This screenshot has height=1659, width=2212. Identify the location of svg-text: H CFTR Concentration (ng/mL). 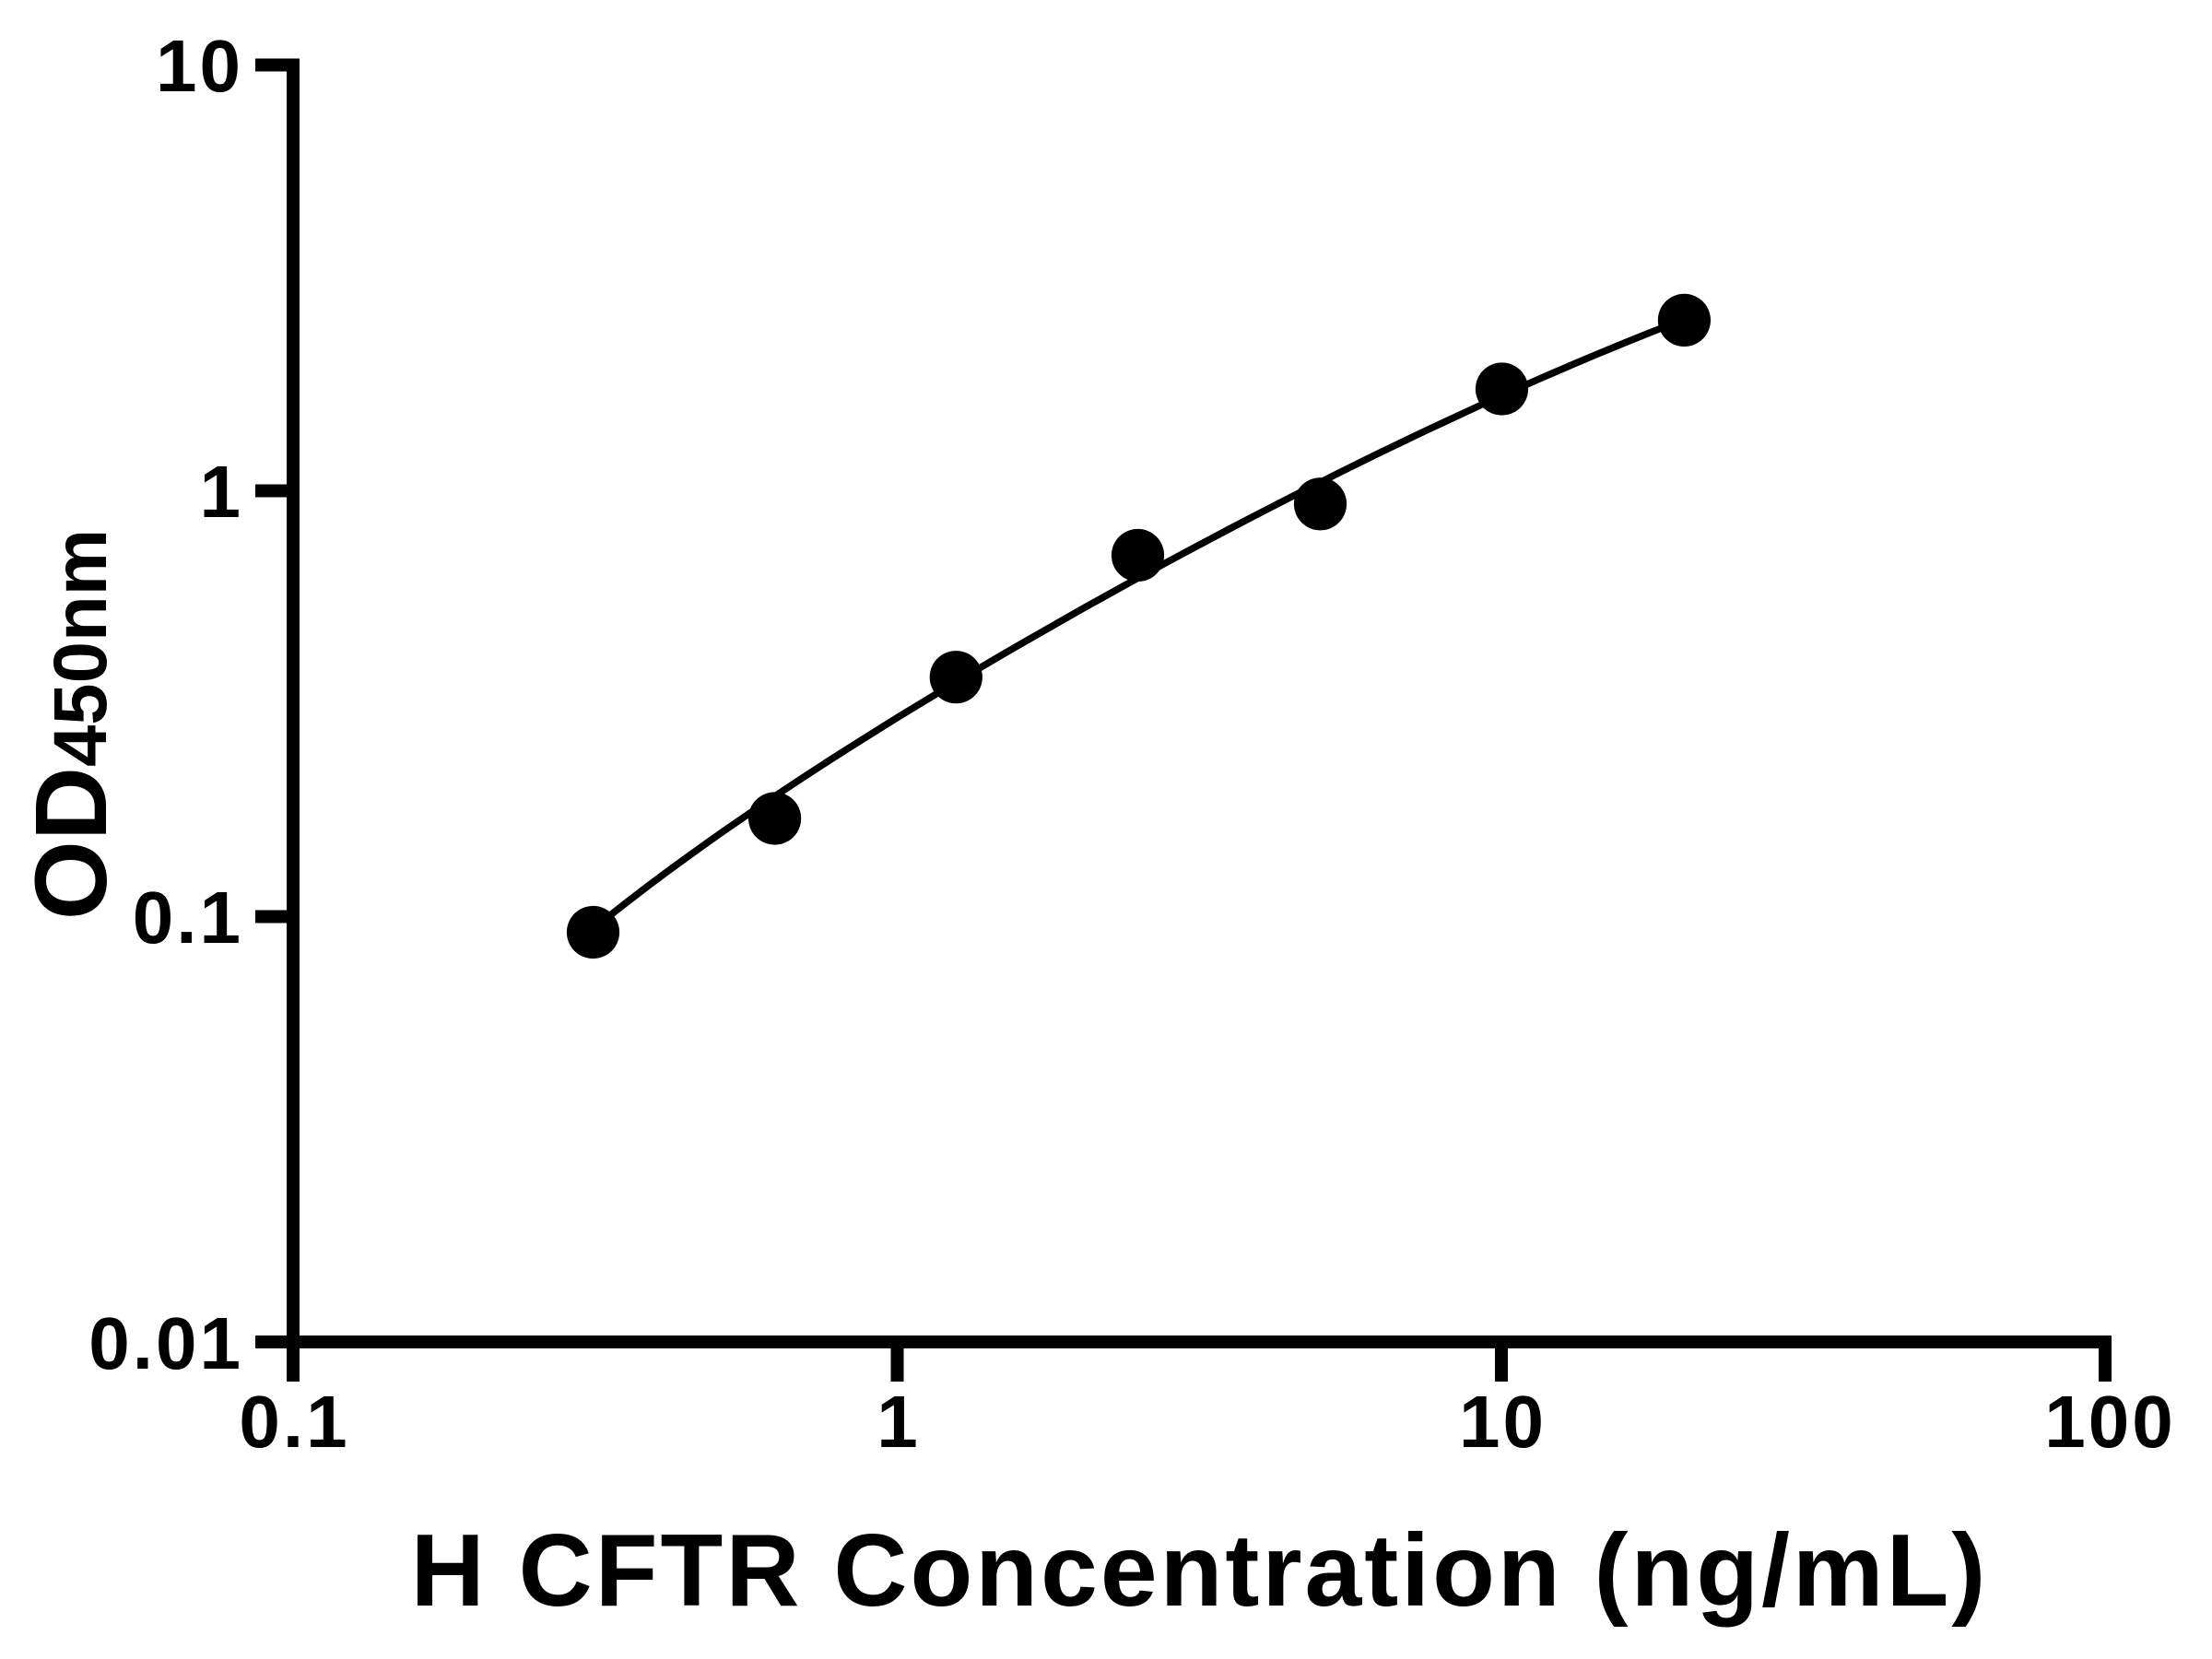
(1200, 1570).